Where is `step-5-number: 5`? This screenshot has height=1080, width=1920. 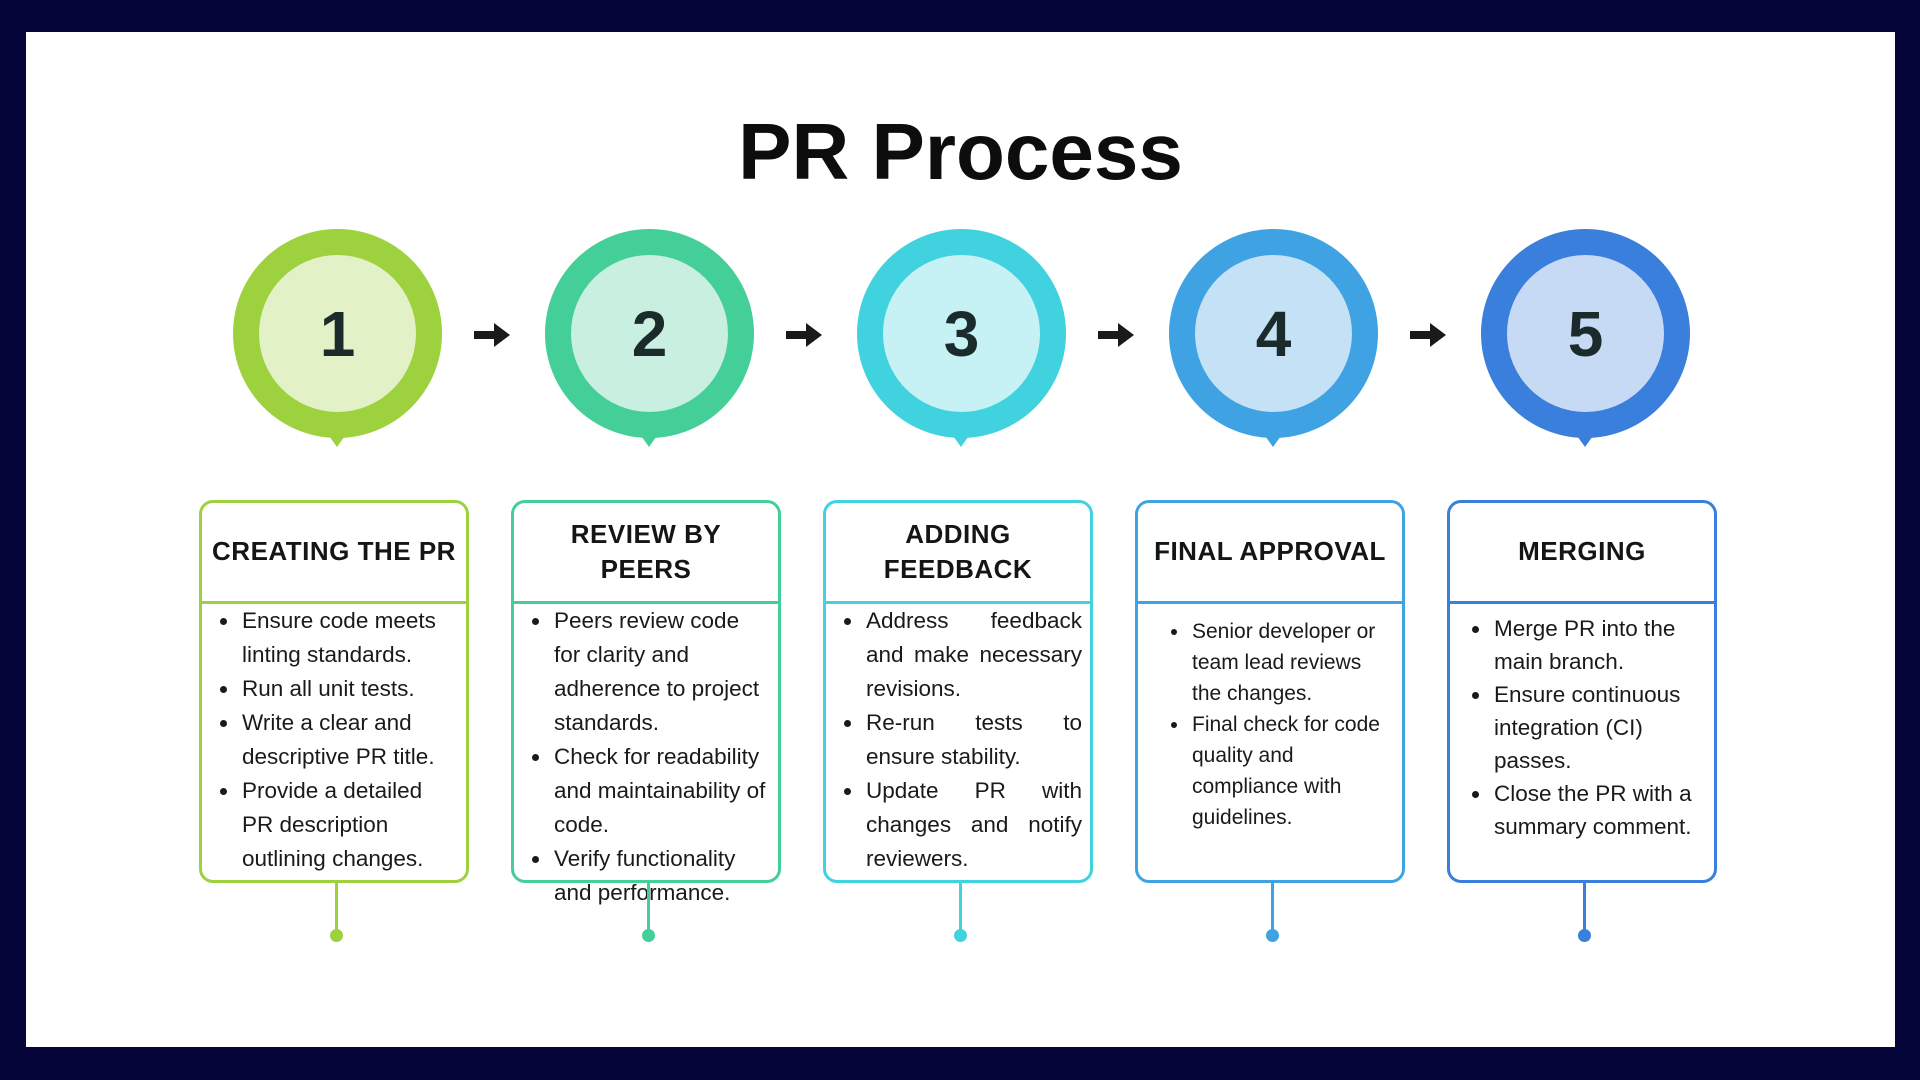
step-5-number: 5 is located at coordinates (1585, 333).